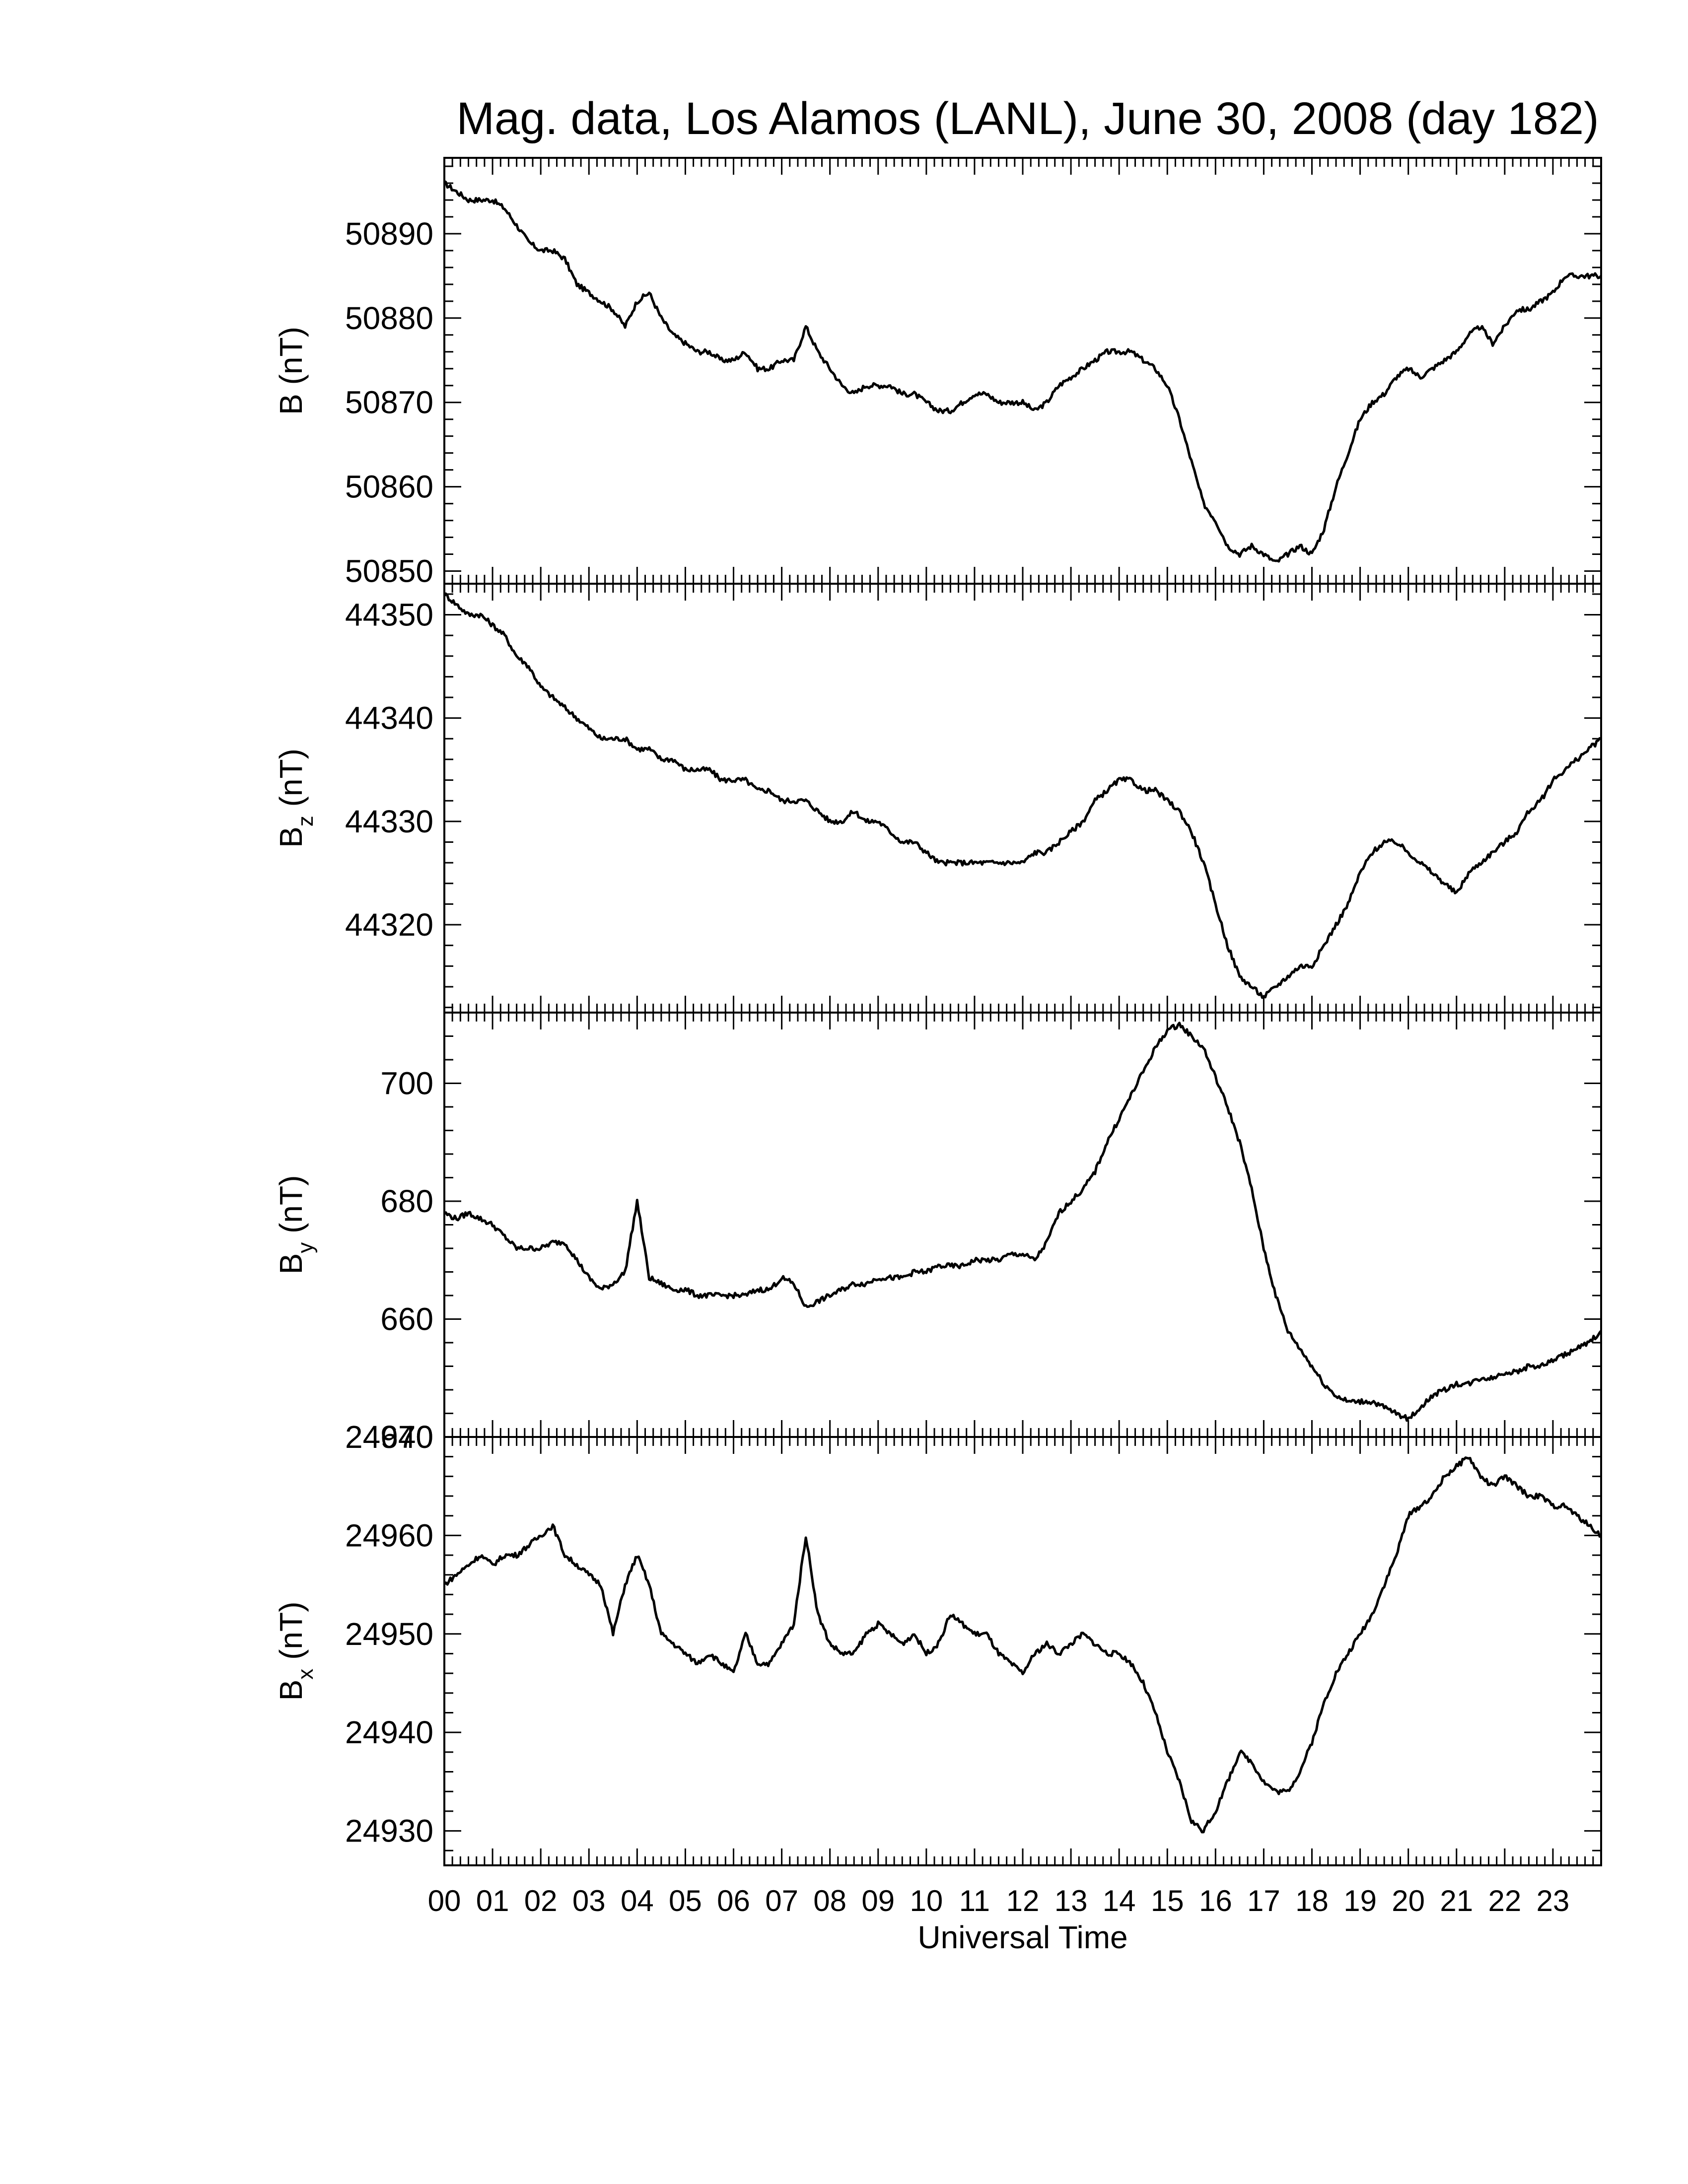  What do you see at coordinates (389, 1831) in the screenshot?
I see `y-tick-label: 24930` at bounding box center [389, 1831].